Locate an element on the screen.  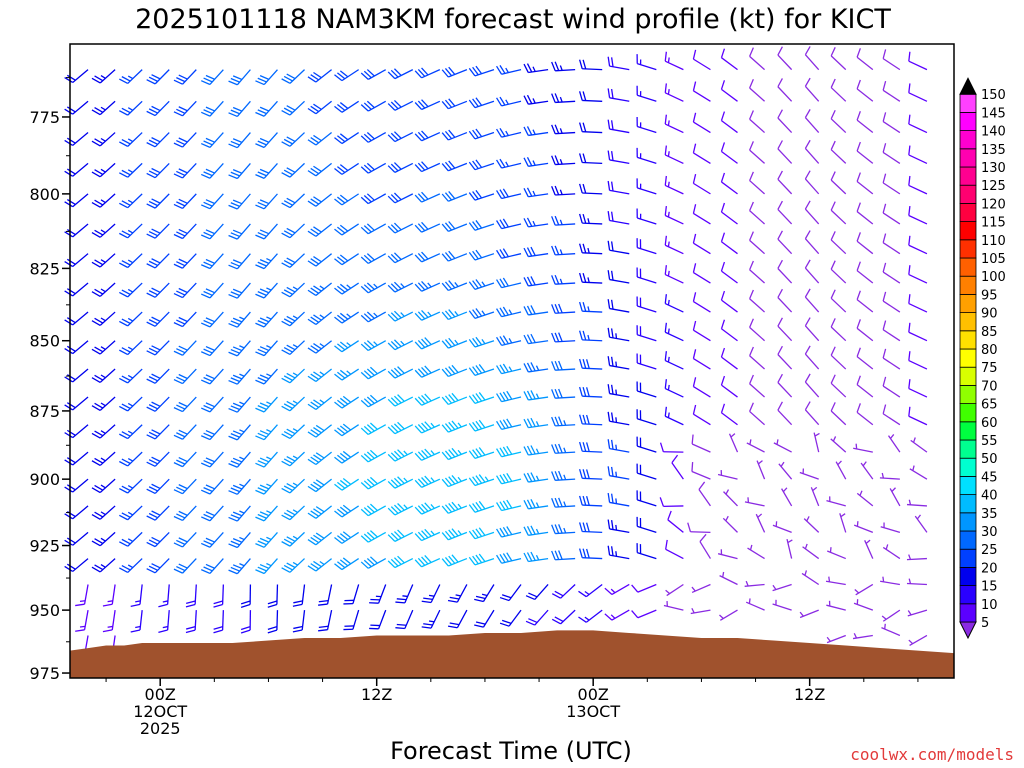
x-axis-label: Forecast Time (UTC) is located at coordinates (511, 751).